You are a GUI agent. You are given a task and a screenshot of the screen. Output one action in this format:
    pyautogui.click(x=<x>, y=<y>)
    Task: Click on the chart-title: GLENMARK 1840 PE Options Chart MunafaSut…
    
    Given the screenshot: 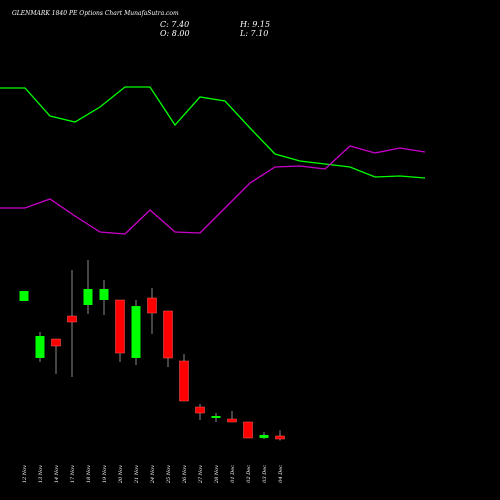 What is the action you would take?
    pyautogui.click(x=95, y=13)
    